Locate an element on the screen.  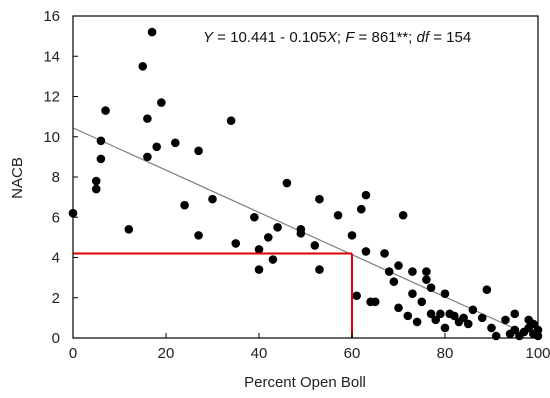
x-tick-label: 20 is located at coordinates (166, 353).